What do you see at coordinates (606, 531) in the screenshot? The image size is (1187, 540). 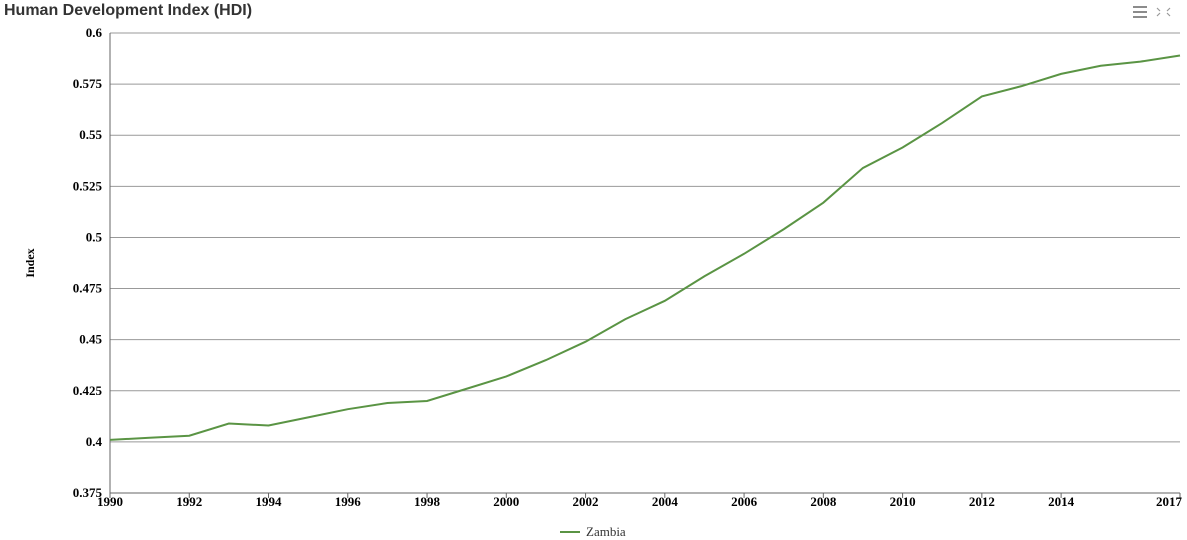 I see `legend-label: Zambia` at bounding box center [606, 531].